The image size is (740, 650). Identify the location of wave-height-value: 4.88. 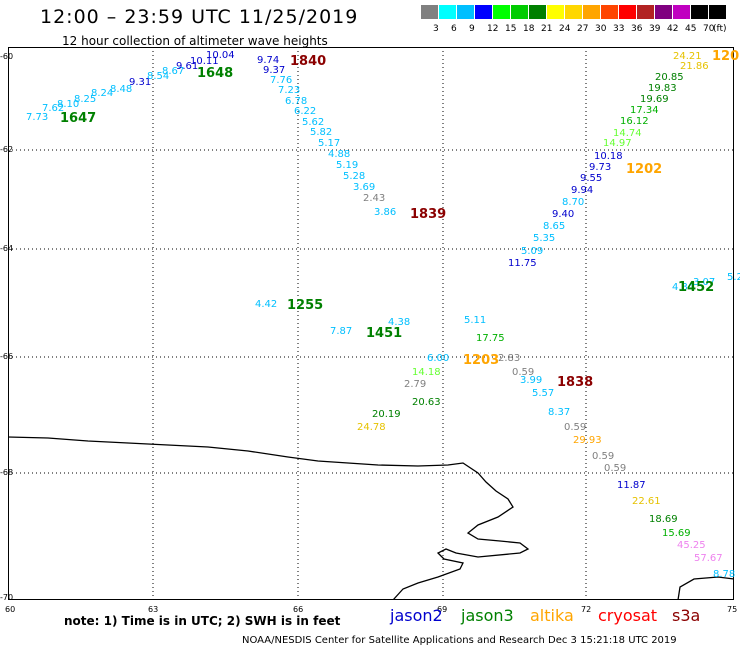
(339, 154).